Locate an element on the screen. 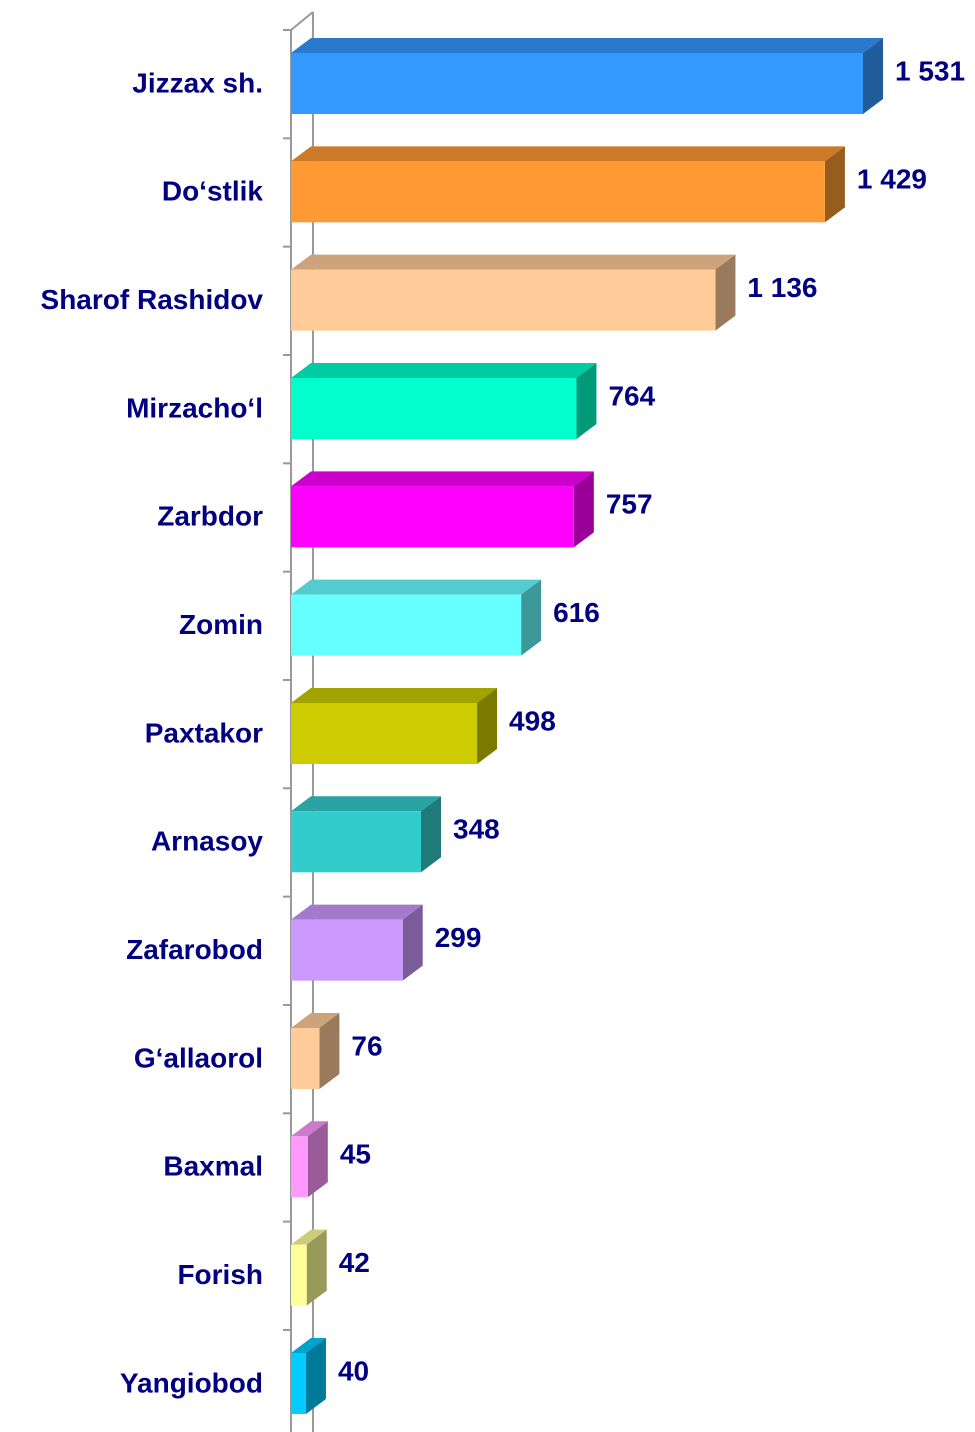  value-label: 498 is located at coordinates (532, 720).